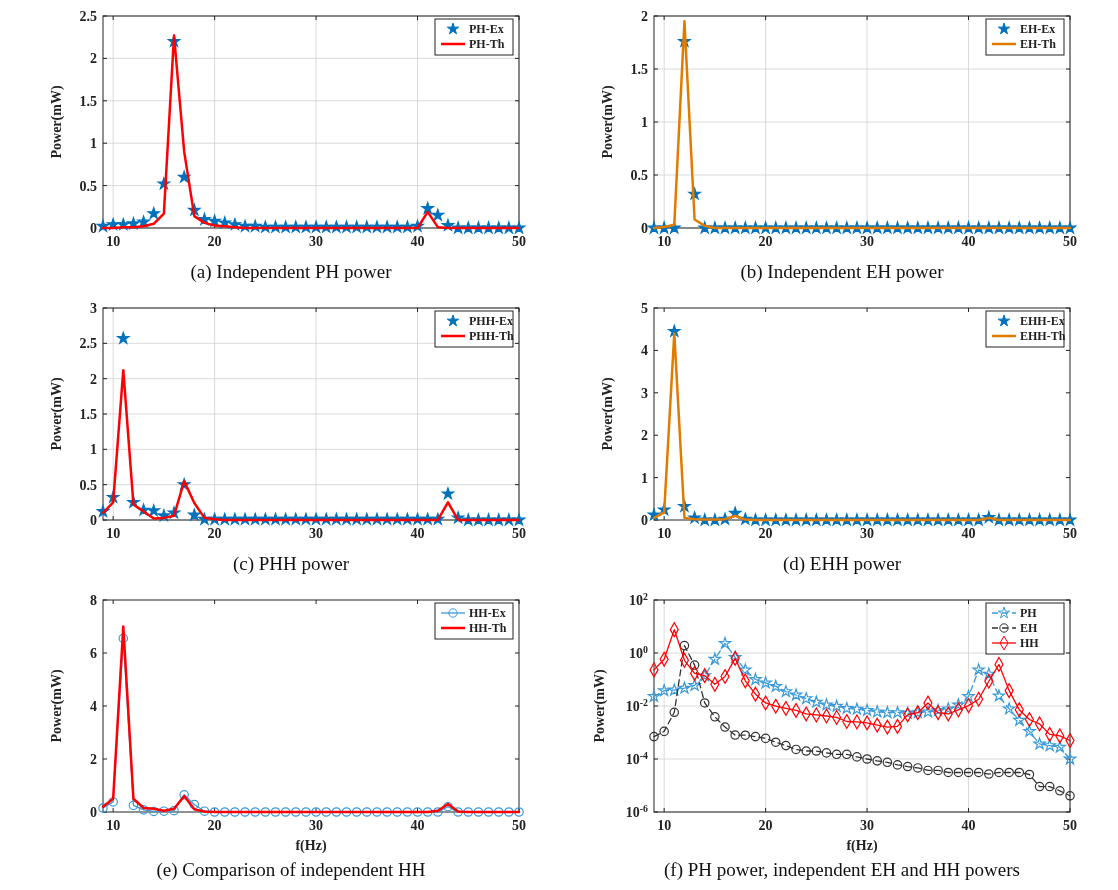 This screenshot has width=1118, height=890. What do you see at coordinates (491, 321) in the screenshot?
I see `legend-label: PHH-Ex` at bounding box center [491, 321].